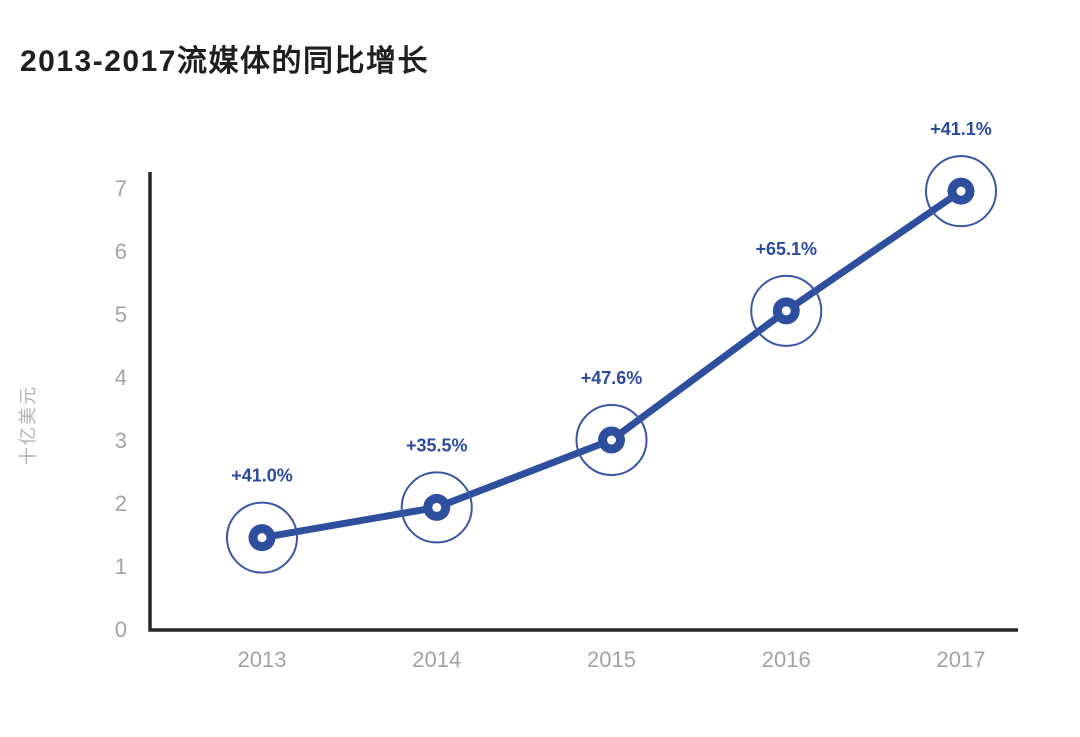 The height and width of the screenshot is (737, 1080). What do you see at coordinates (786, 659) in the screenshot?
I see `x-tick-label: 2016` at bounding box center [786, 659].